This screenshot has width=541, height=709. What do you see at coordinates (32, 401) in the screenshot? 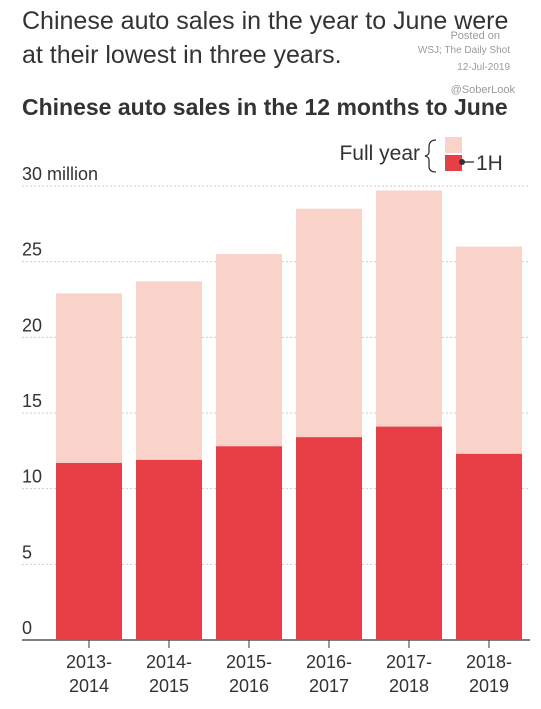
I see `y-tick-label: 15` at bounding box center [32, 401].